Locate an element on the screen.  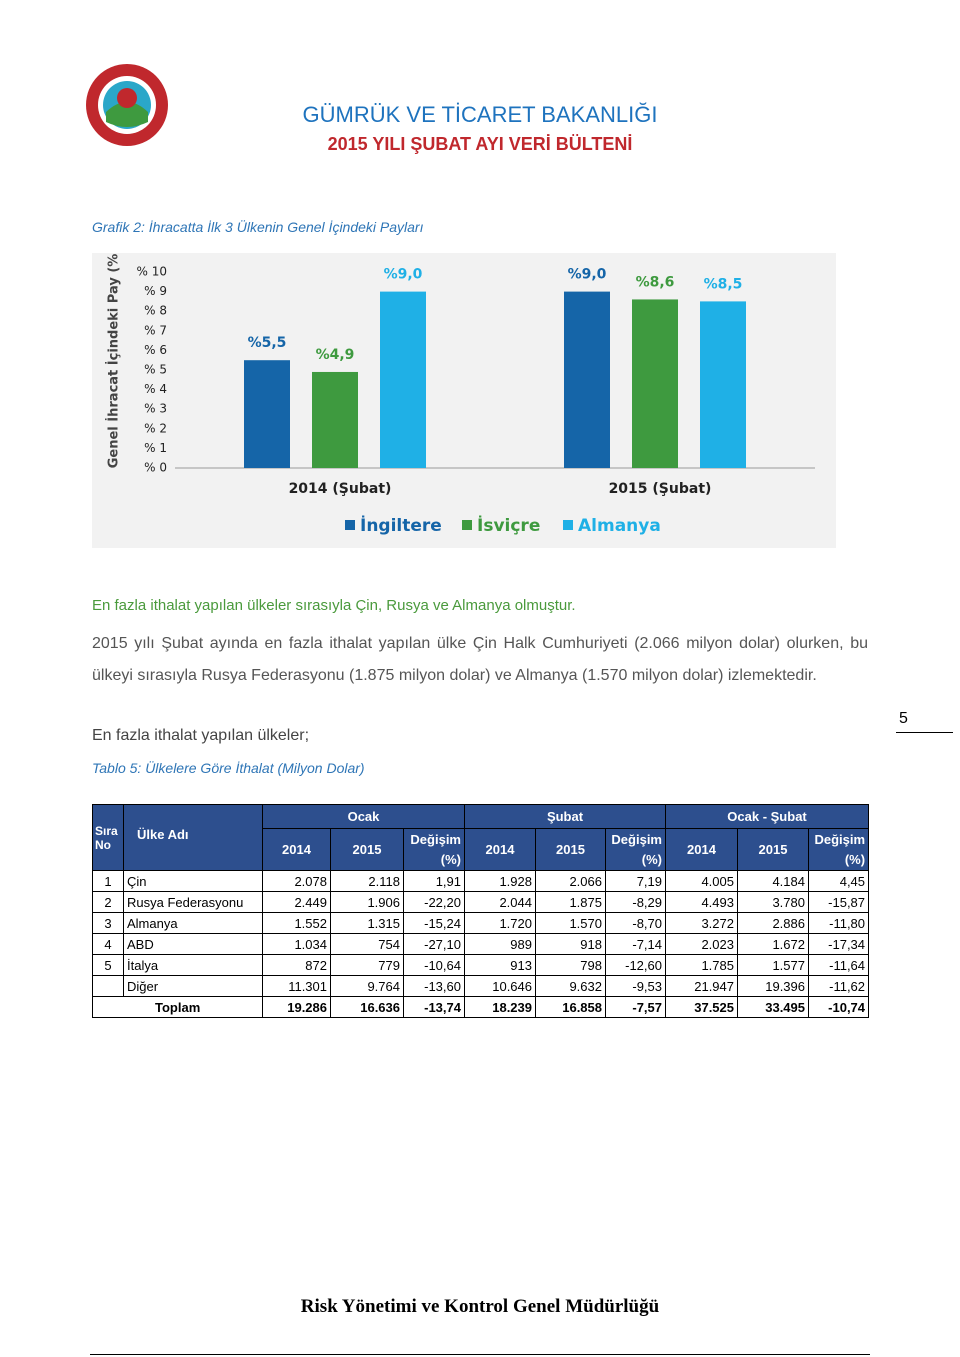
row-number: 5 is located at coordinates (108, 965).